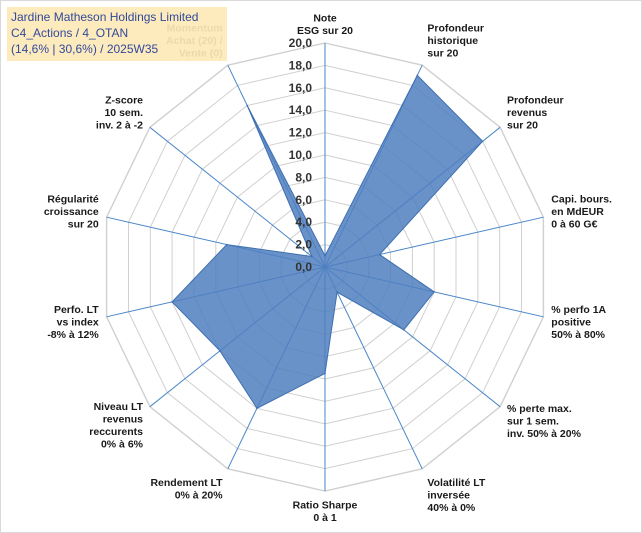 The image size is (642, 533). What do you see at coordinates (85, 49) in the screenshot?
I see `period-label: (14,6% | 30,6%) / 2025W35` at bounding box center [85, 49].